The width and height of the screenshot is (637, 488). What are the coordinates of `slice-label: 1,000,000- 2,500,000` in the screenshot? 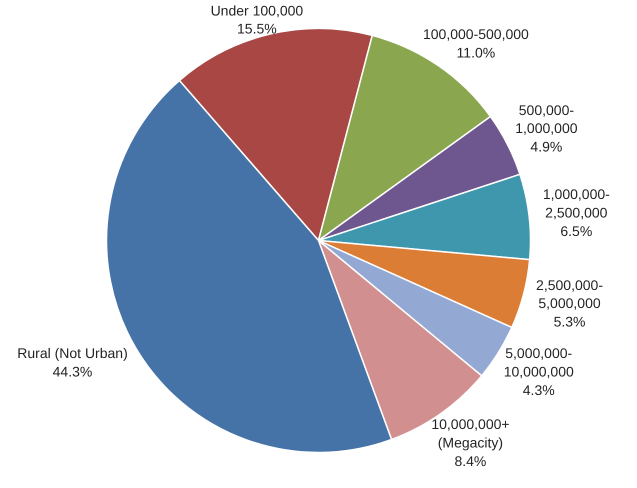 It's located at (576, 203).